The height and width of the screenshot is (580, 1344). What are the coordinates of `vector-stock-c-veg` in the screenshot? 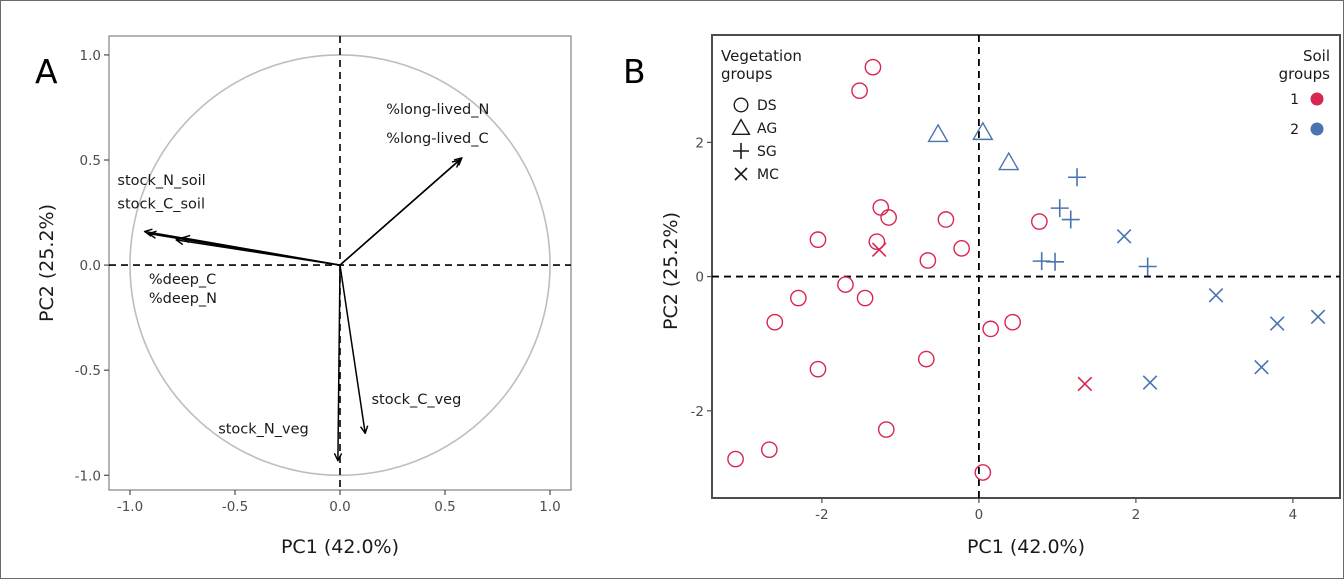 It's located at (352, 348).